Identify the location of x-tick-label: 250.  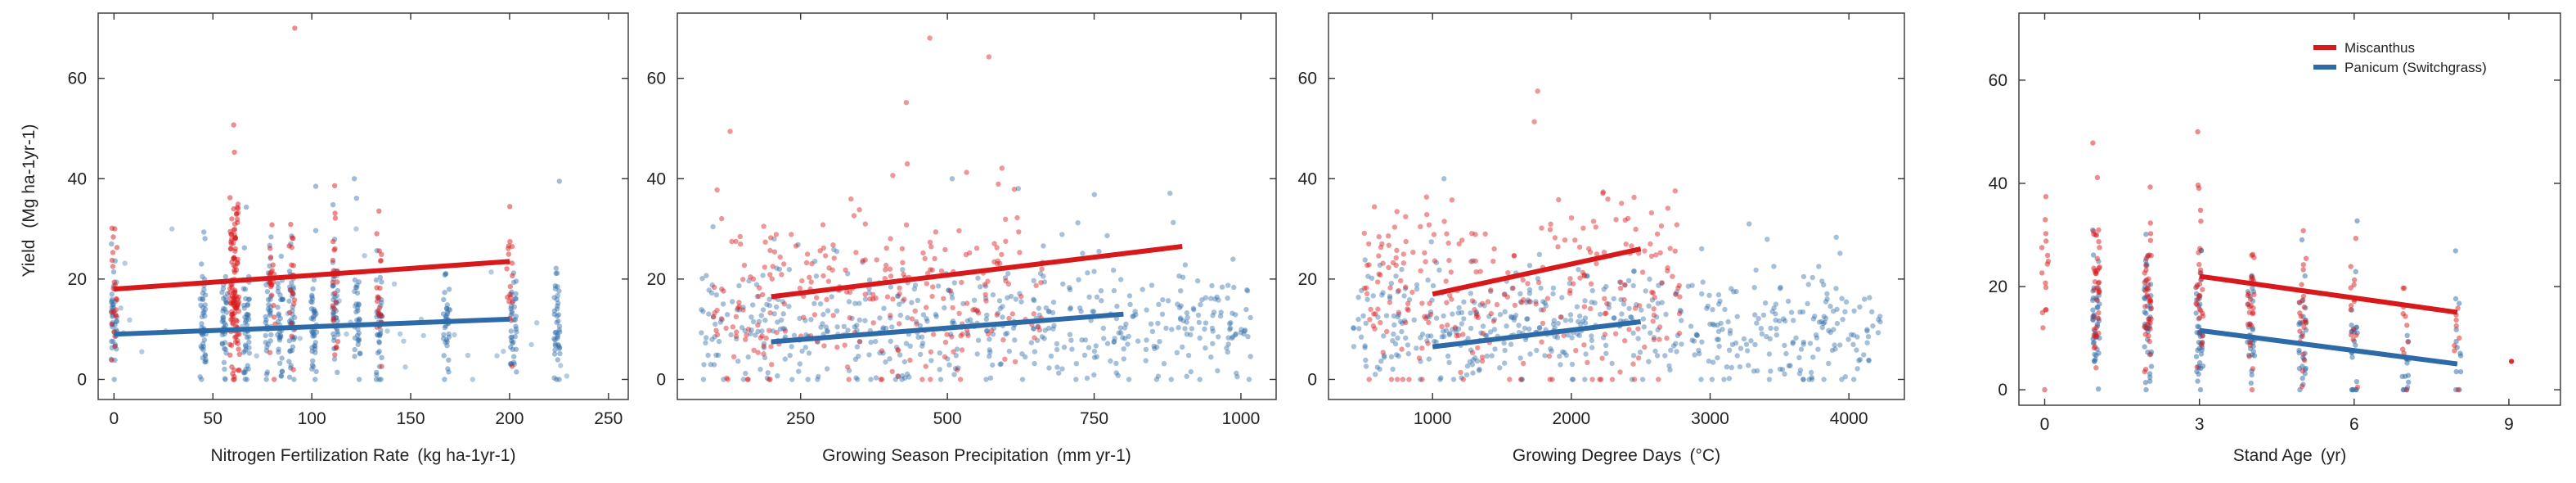
(609, 418).